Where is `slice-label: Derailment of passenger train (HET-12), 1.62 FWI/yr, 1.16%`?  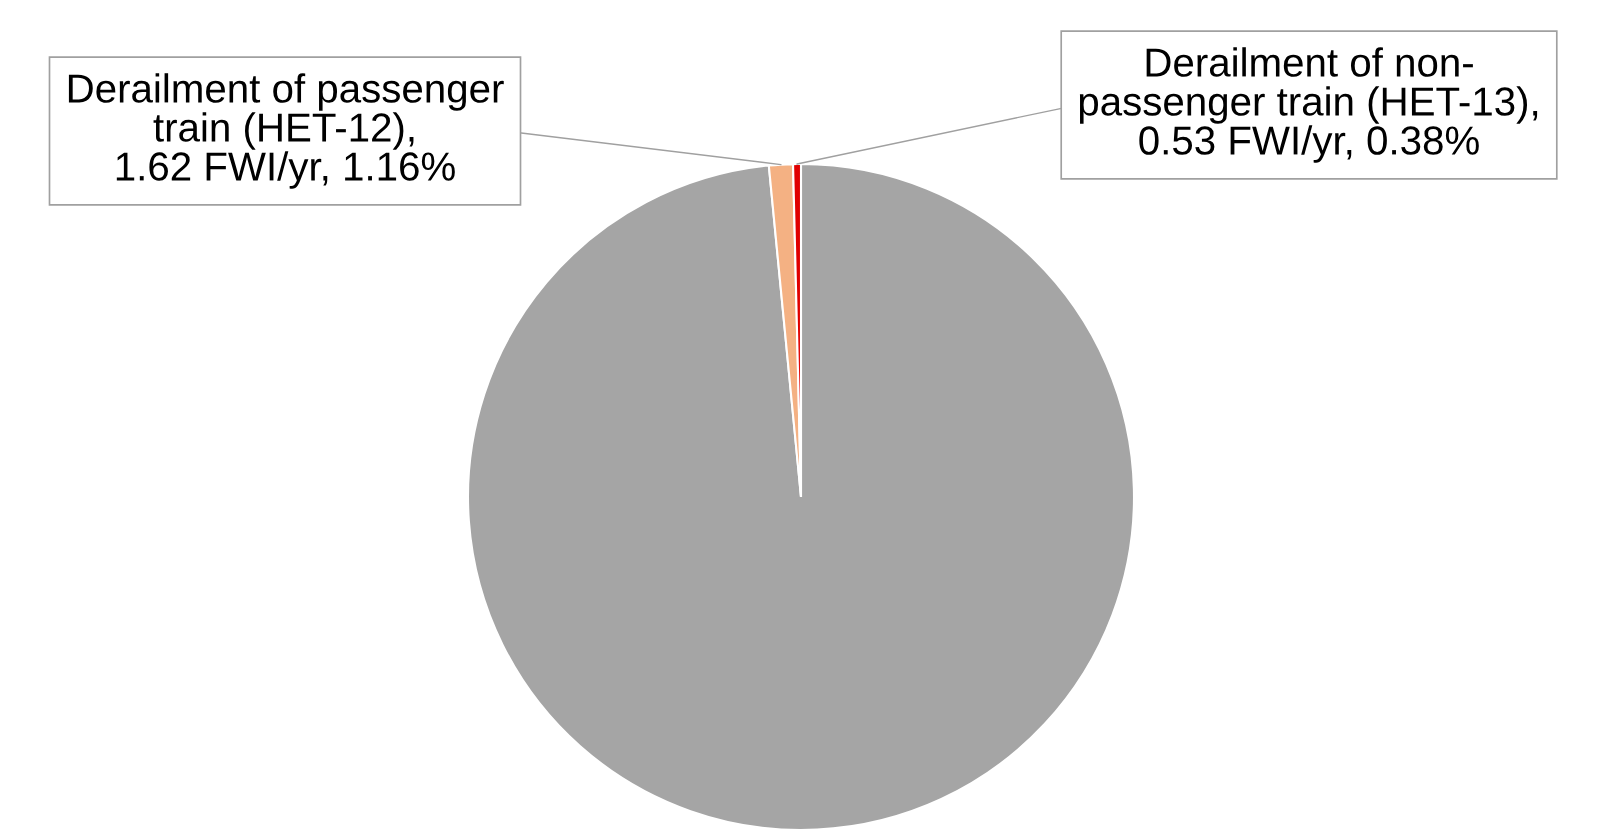 slice-label: Derailment of passenger train (HET-12), 1.62 FWI/yr, 1.16% is located at coordinates (286, 131).